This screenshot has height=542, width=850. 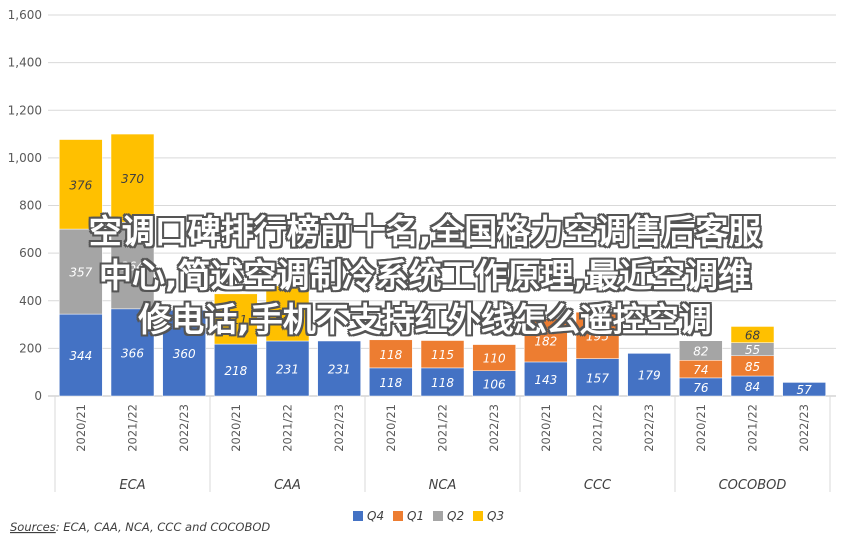 I want to click on group-label: COCOBOD, so click(x=753, y=485).